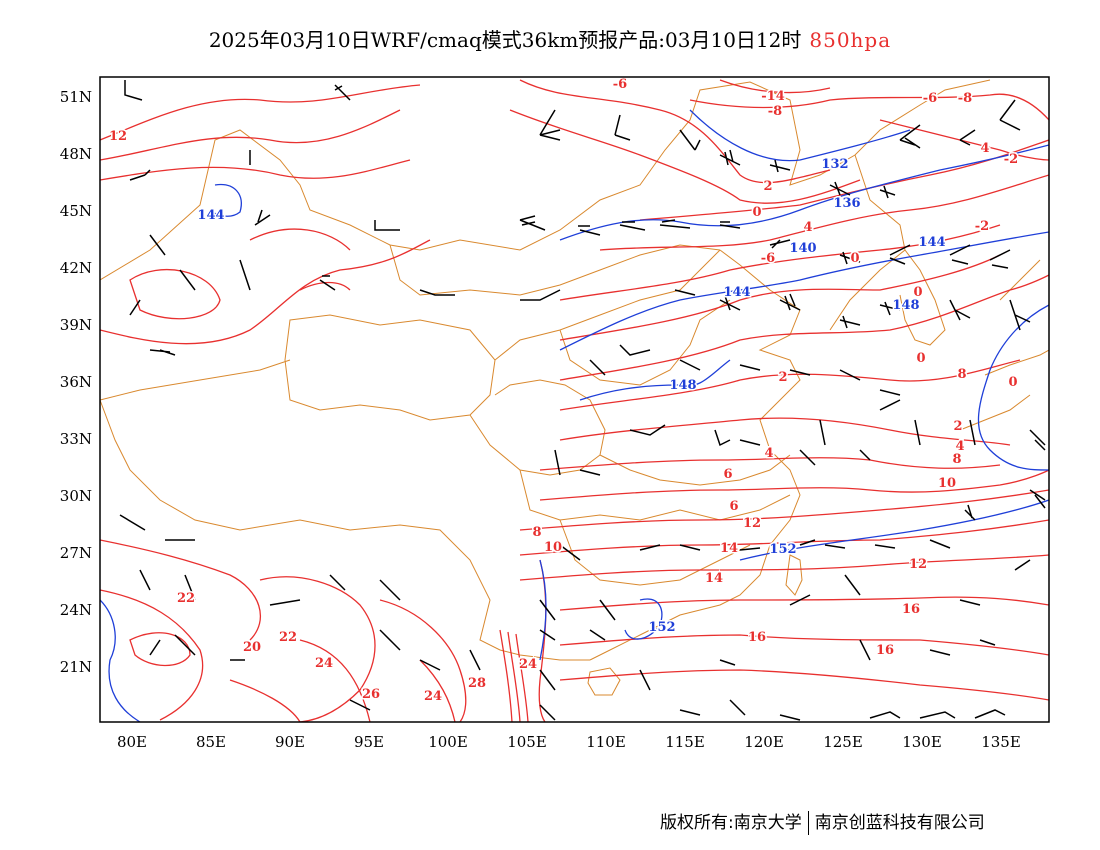  Describe the element at coordinates (288, 637) in the screenshot. I see `isotherm-value-label: 22` at that location.